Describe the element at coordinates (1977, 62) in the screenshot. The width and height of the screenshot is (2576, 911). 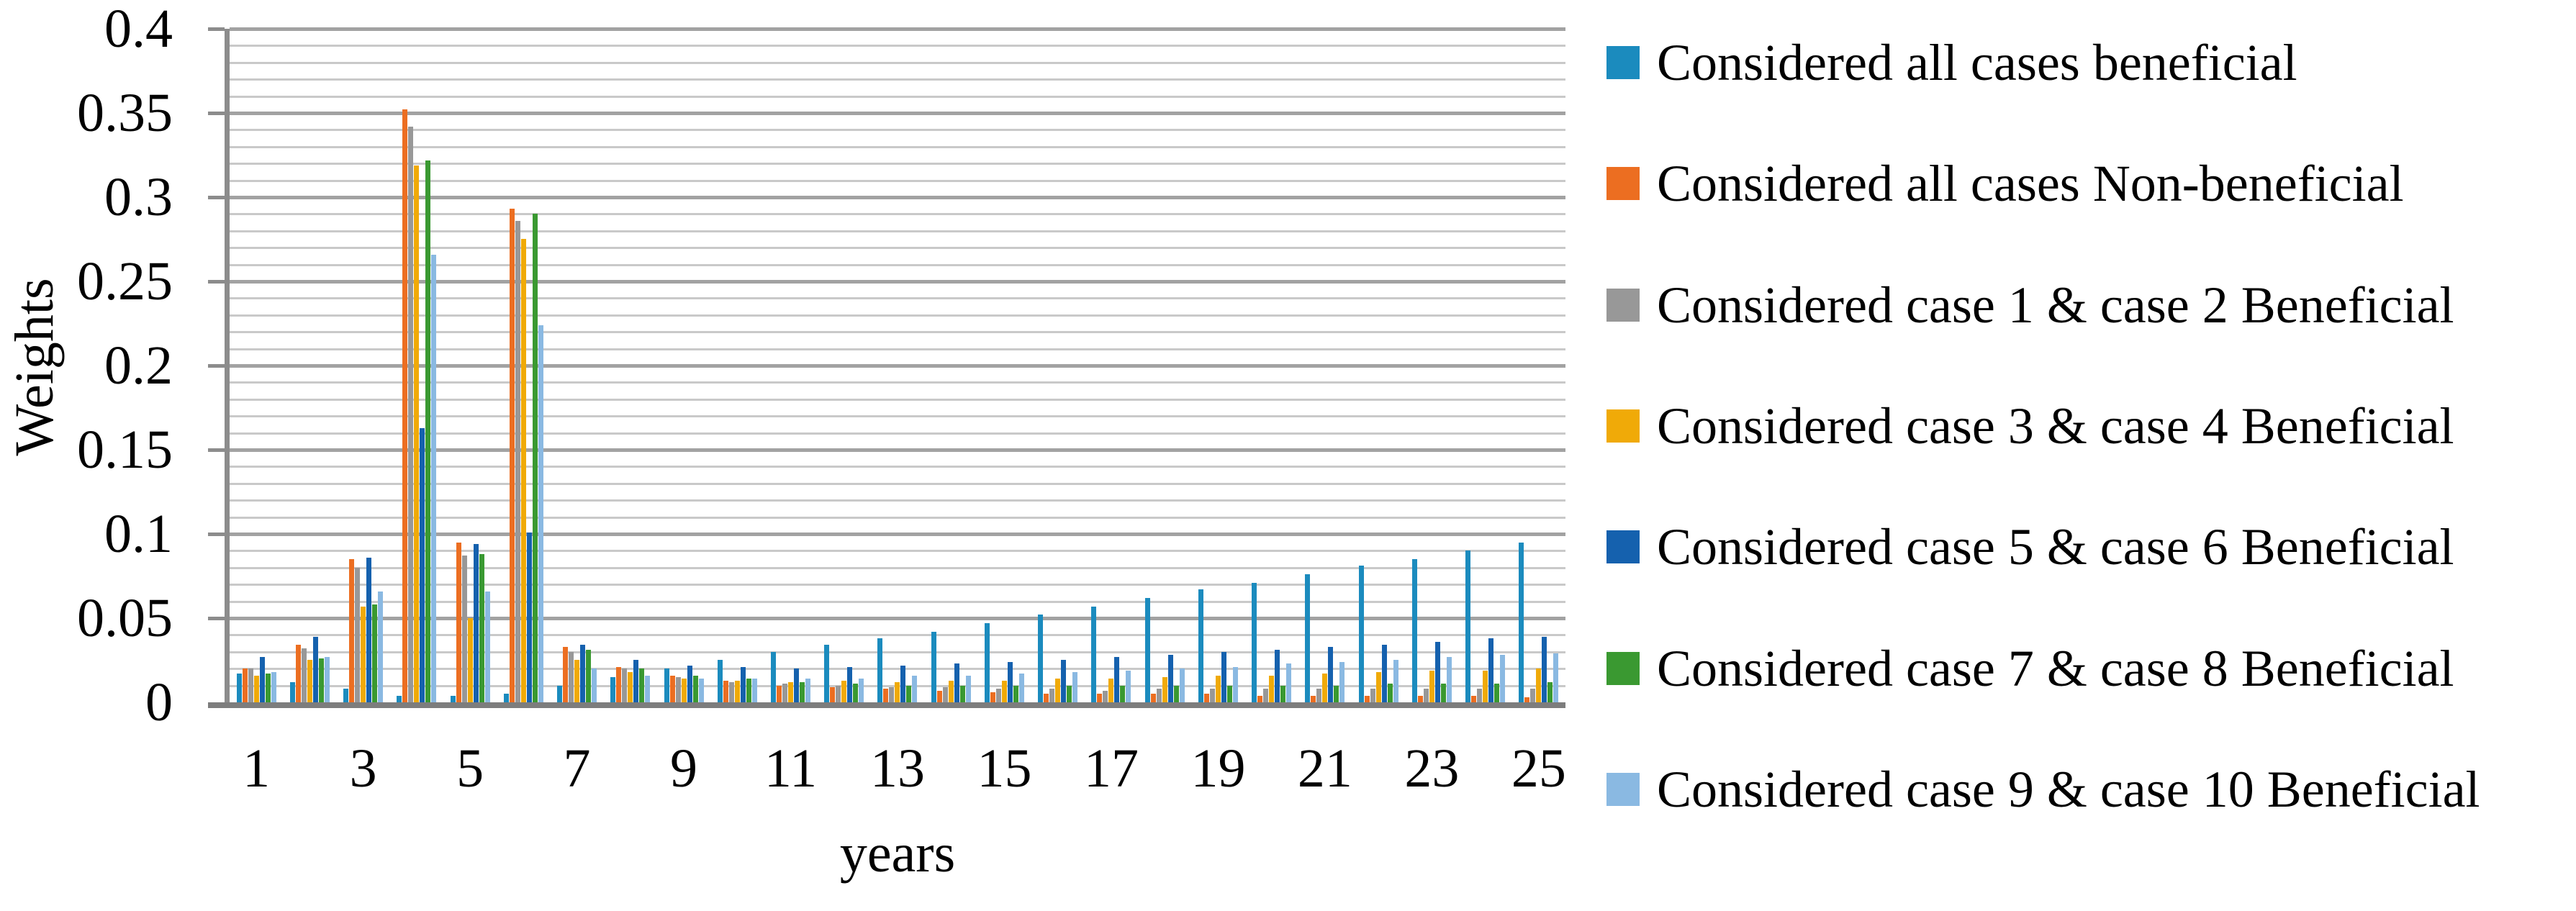
I see `legend-label: Considered all cases beneficial` at that location.